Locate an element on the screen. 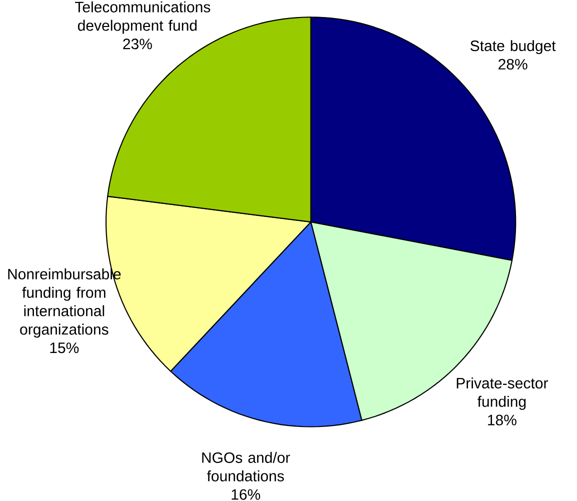 The image size is (577, 501). data-label: 18% is located at coordinates (502, 420).